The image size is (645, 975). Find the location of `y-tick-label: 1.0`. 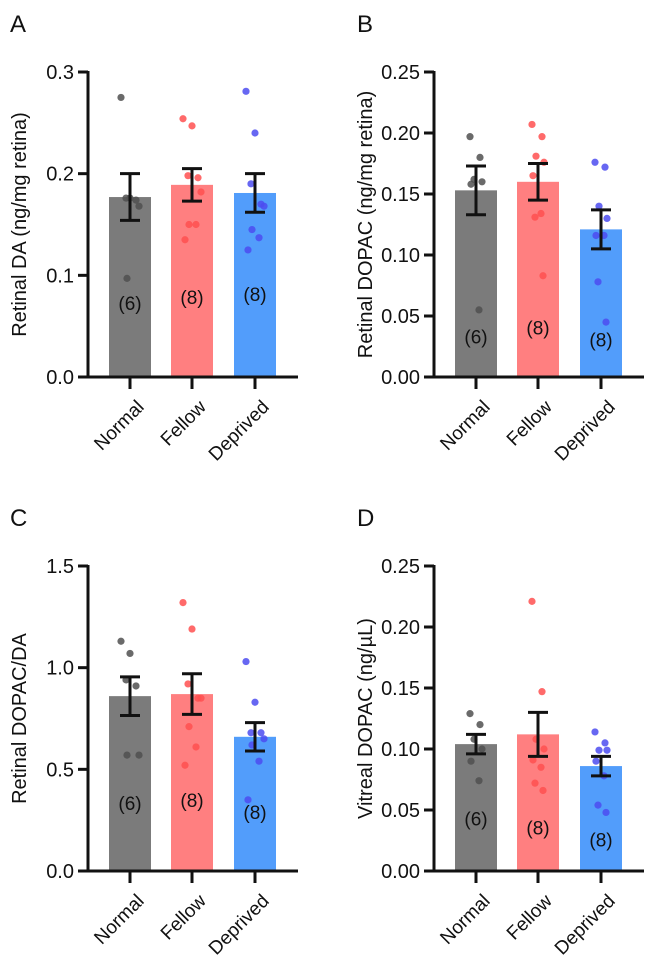

y-tick-label: 1.0 is located at coordinates (60, 669).